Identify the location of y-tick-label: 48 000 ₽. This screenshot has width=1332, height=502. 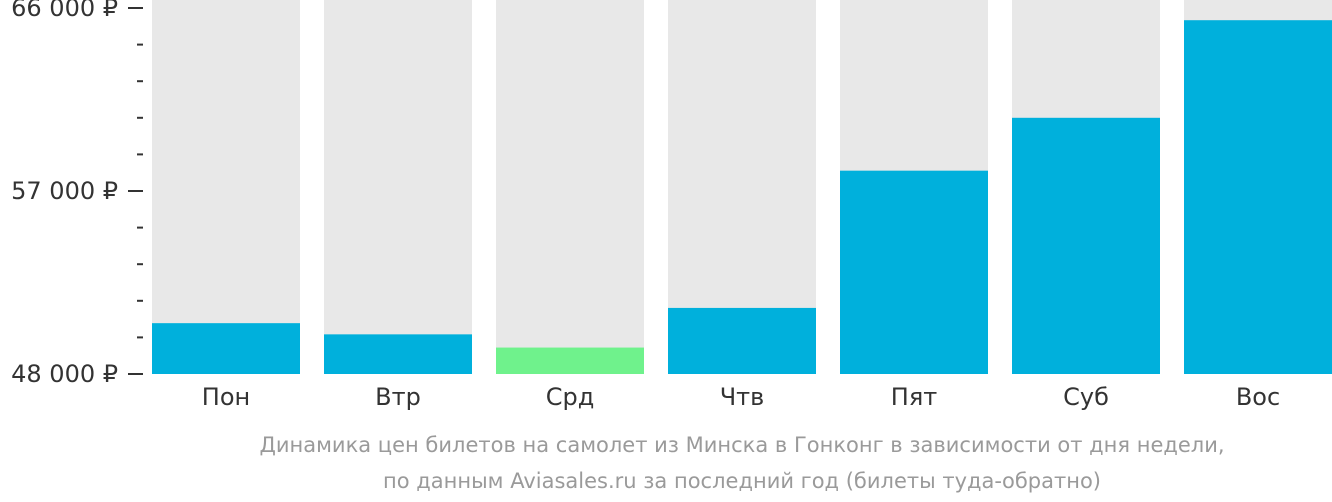
(64, 374).